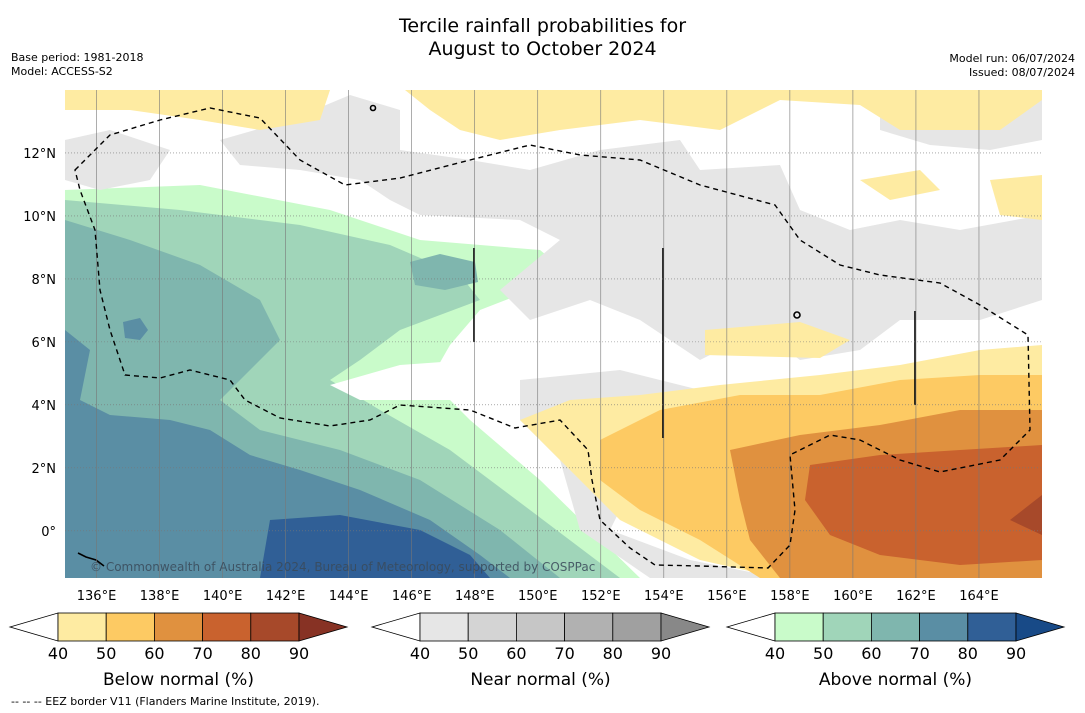  What do you see at coordinates (1012, 58) in the screenshot?
I see `model-run: Model run: 06/07/2024` at bounding box center [1012, 58].